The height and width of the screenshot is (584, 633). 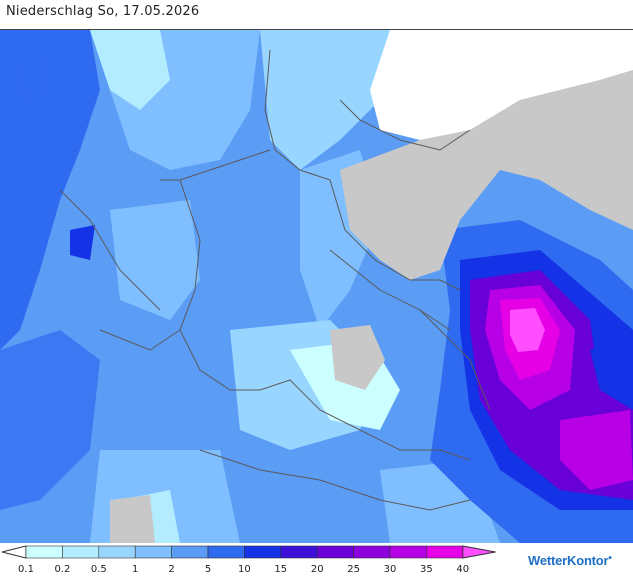 What do you see at coordinates (14, 552) in the screenshot?
I see `legend-arrow-left` at bounding box center [14, 552].